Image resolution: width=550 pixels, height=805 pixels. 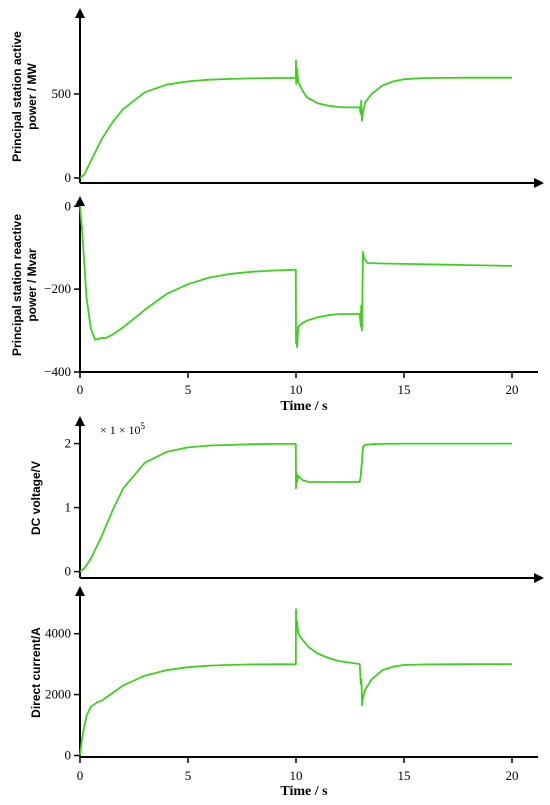 What do you see at coordinates (295, 119) in the screenshot?
I see `series-line-active` at bounding box center [295, 119].